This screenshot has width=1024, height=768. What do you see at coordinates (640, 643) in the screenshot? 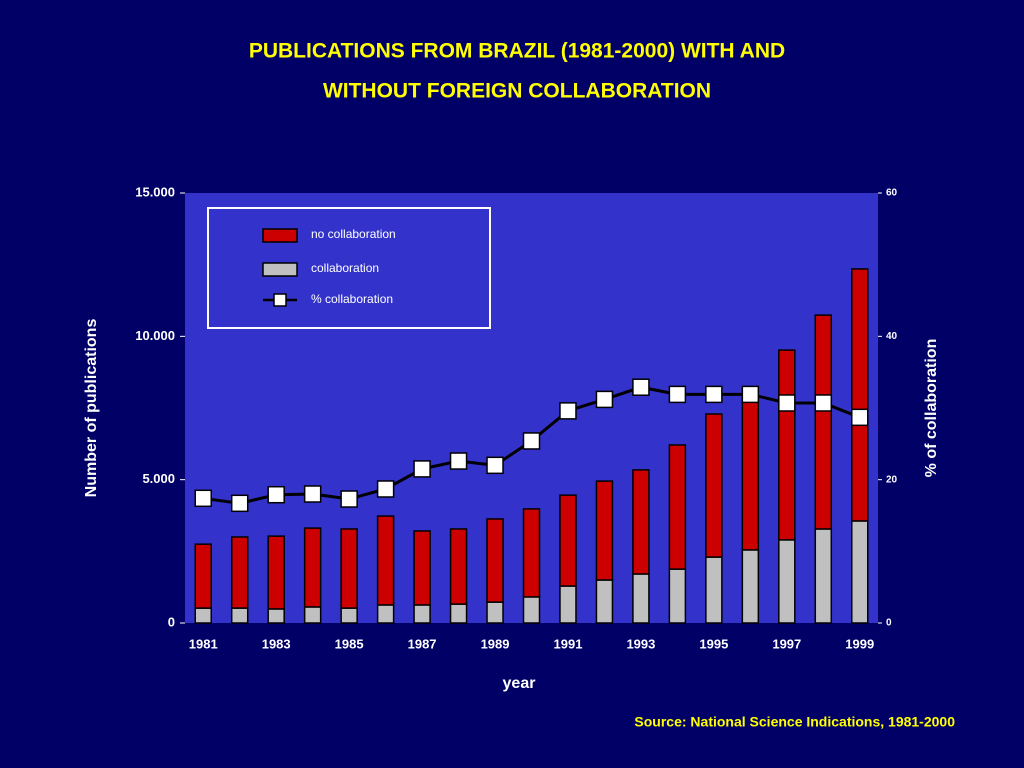
I see `x-tick-label: 1993` at bounding box center [640, 643].